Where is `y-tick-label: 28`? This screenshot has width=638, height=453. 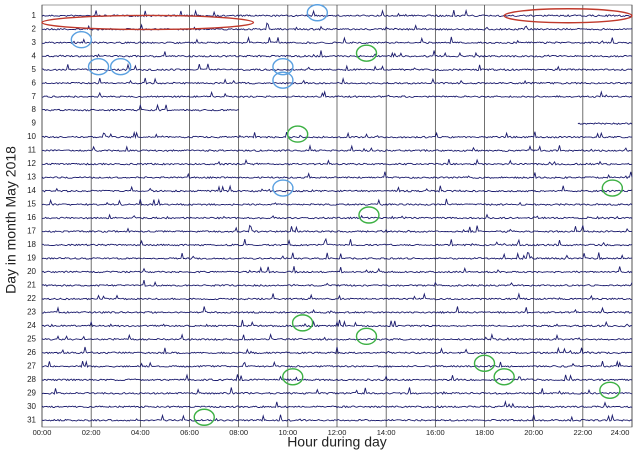 y-tick-label: 28 is located at coordinates (31, 379).